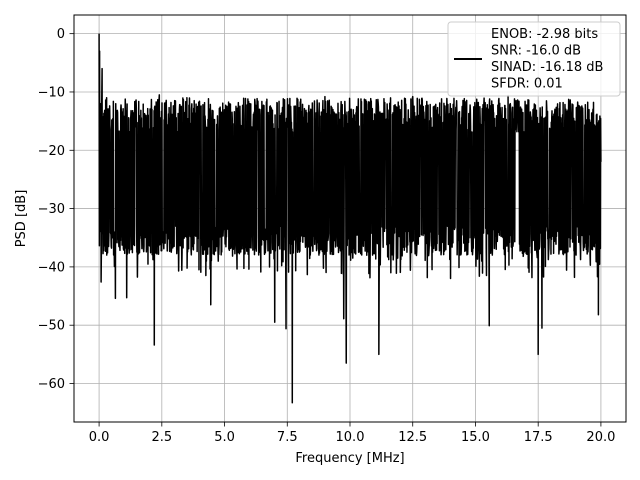  Describe the element at coordinates (544, 34) in the screenshot. I see `legend-enob: ENOB: -2.98 bits` at that location.